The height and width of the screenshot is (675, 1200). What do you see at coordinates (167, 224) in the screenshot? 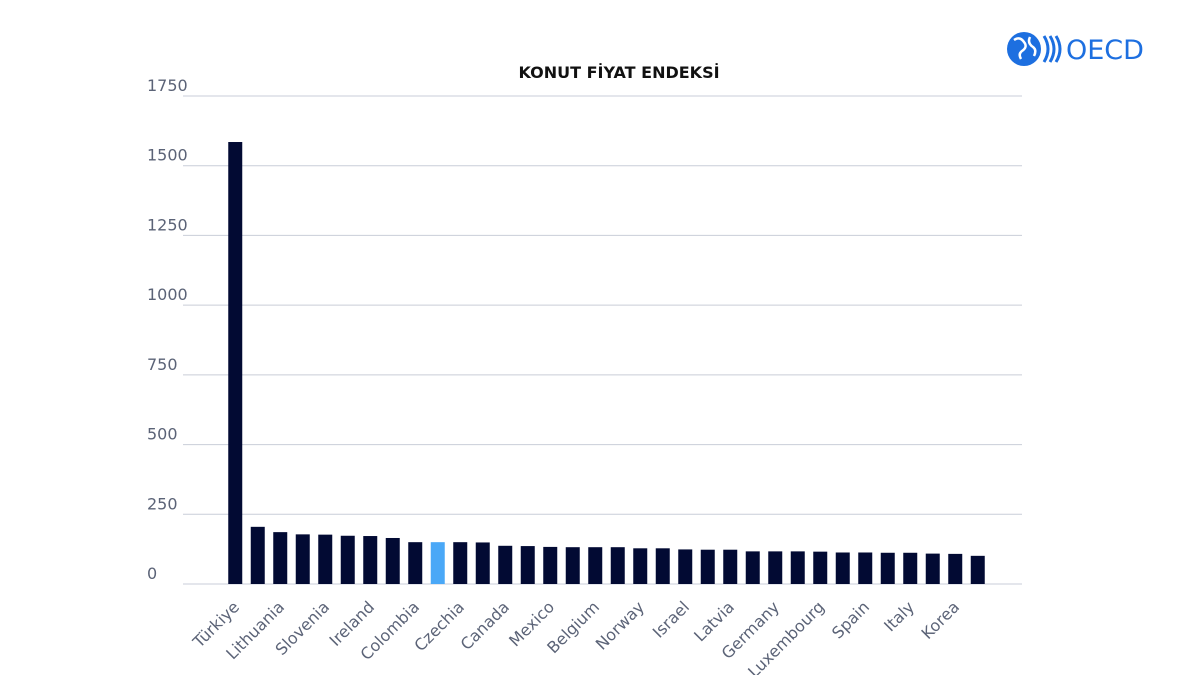
I see `y-tick-label: 1250` at bounding box center [167, 224].